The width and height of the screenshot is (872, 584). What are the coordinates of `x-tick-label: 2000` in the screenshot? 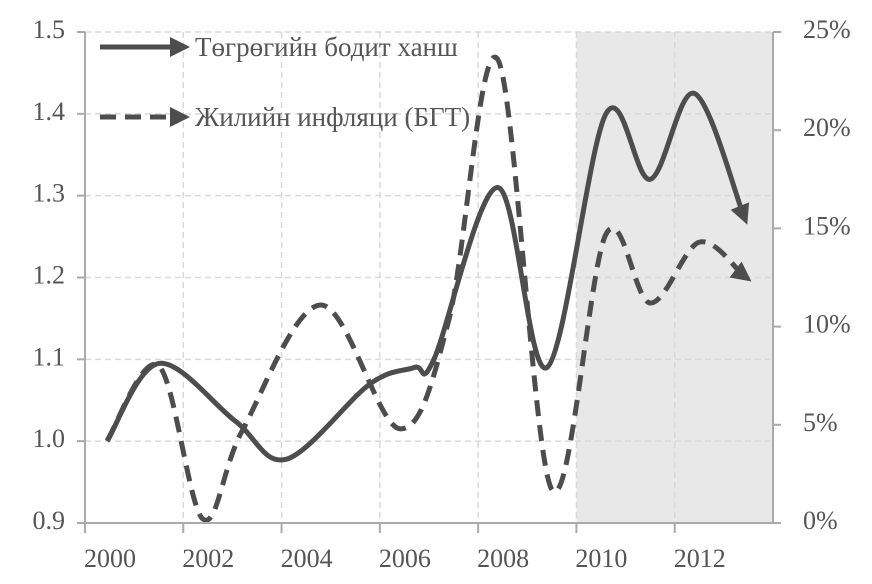 It's located at (110, 558).